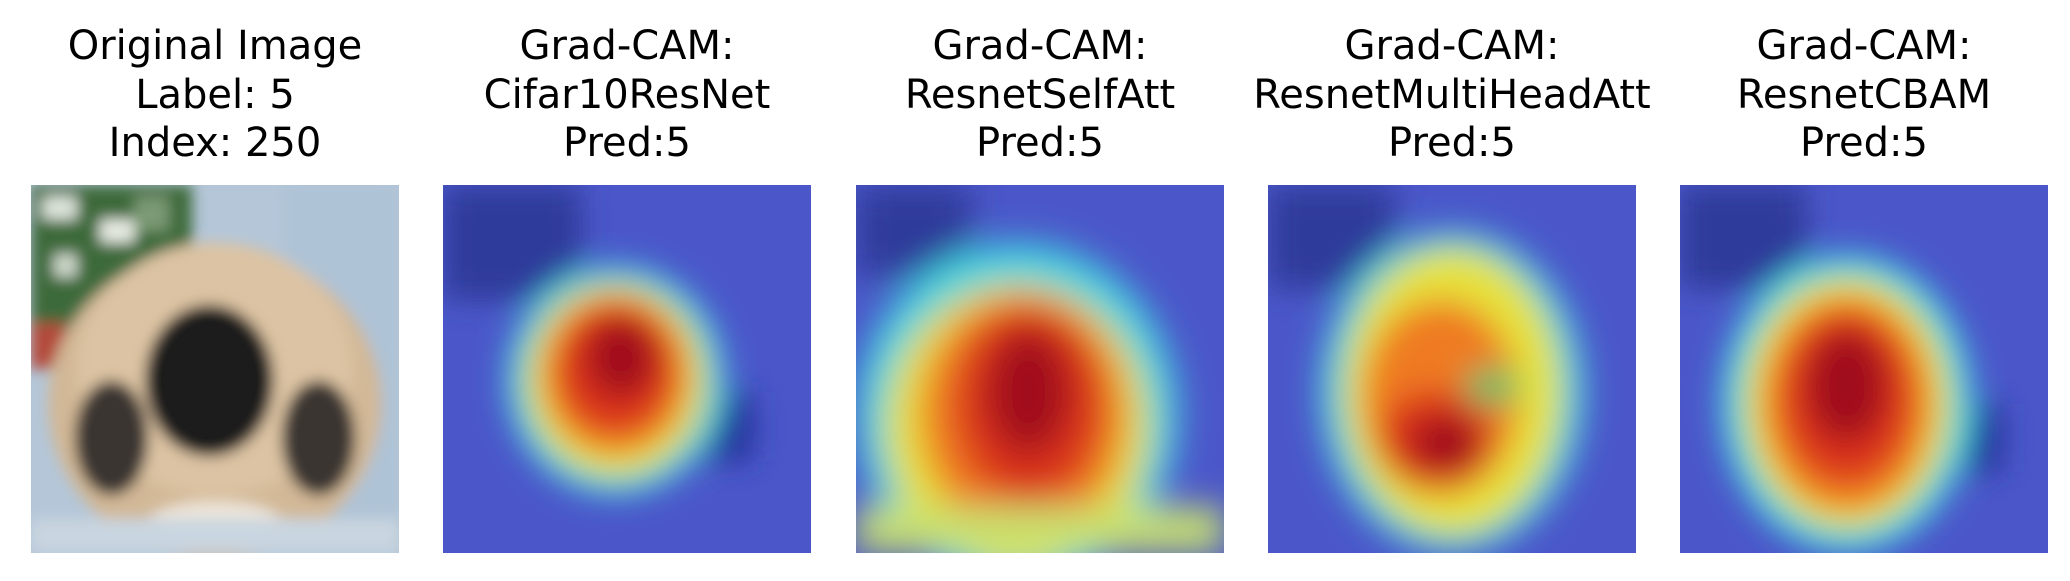 This screenshot has height=581, width=2070. I want to click on title-line: ResnetSelfAtt, so click(1040, 94).